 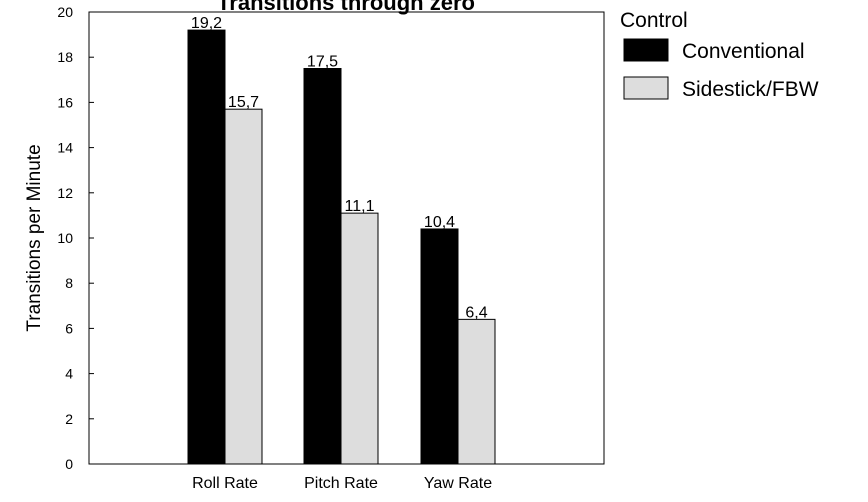 What do you see at coordinates (359, 338) in the screenshot?
I see `bar-sidestick-fbw-pitch-rate` at bounding box center [359, 338].